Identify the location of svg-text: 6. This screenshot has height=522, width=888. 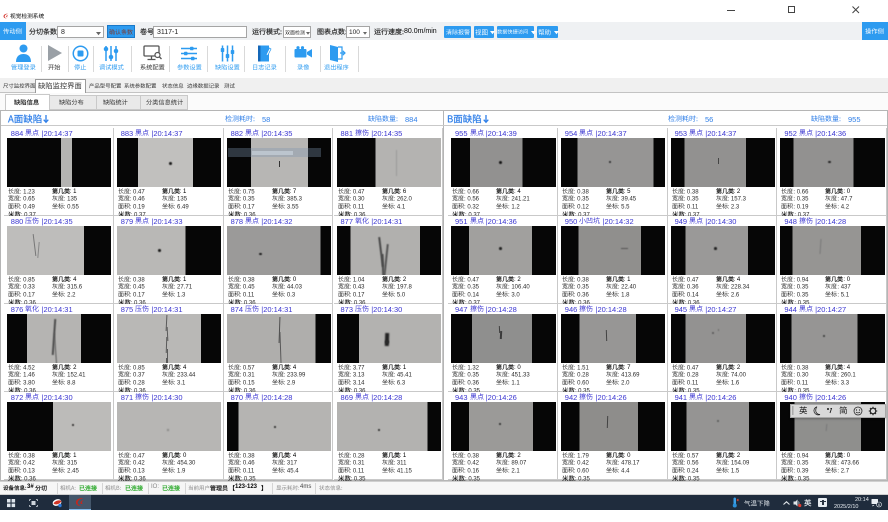
(879, 505).